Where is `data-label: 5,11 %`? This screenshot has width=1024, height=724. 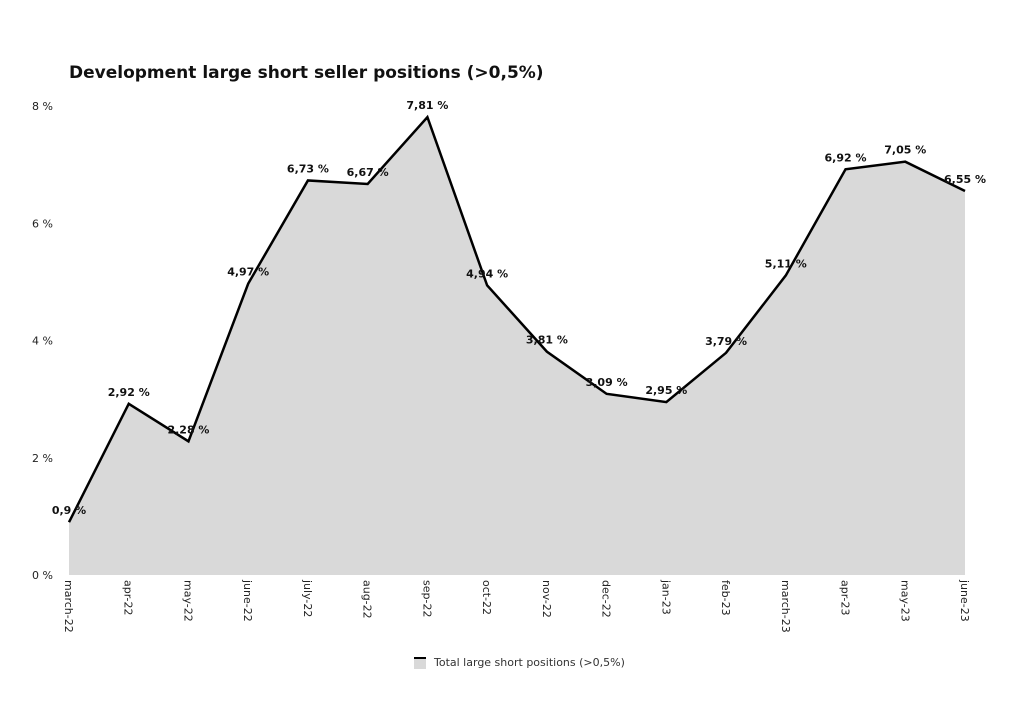
data-label: 5,11 % is located at coordinates (786, 263).